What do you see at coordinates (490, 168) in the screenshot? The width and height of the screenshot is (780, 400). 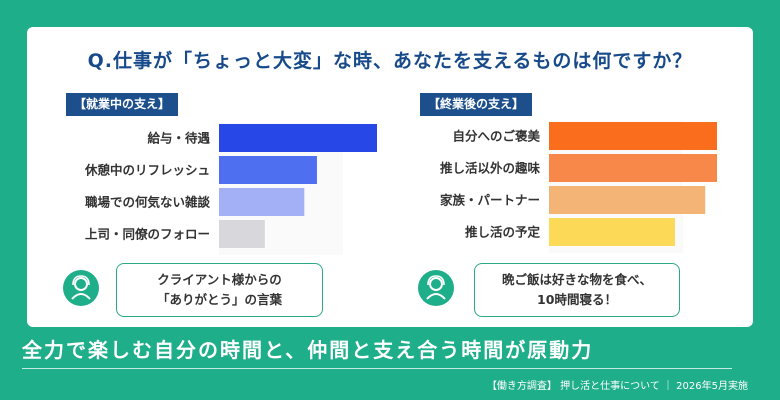 I see `category-label: 推し活以外の趣味` at bounding box center [490, 168].